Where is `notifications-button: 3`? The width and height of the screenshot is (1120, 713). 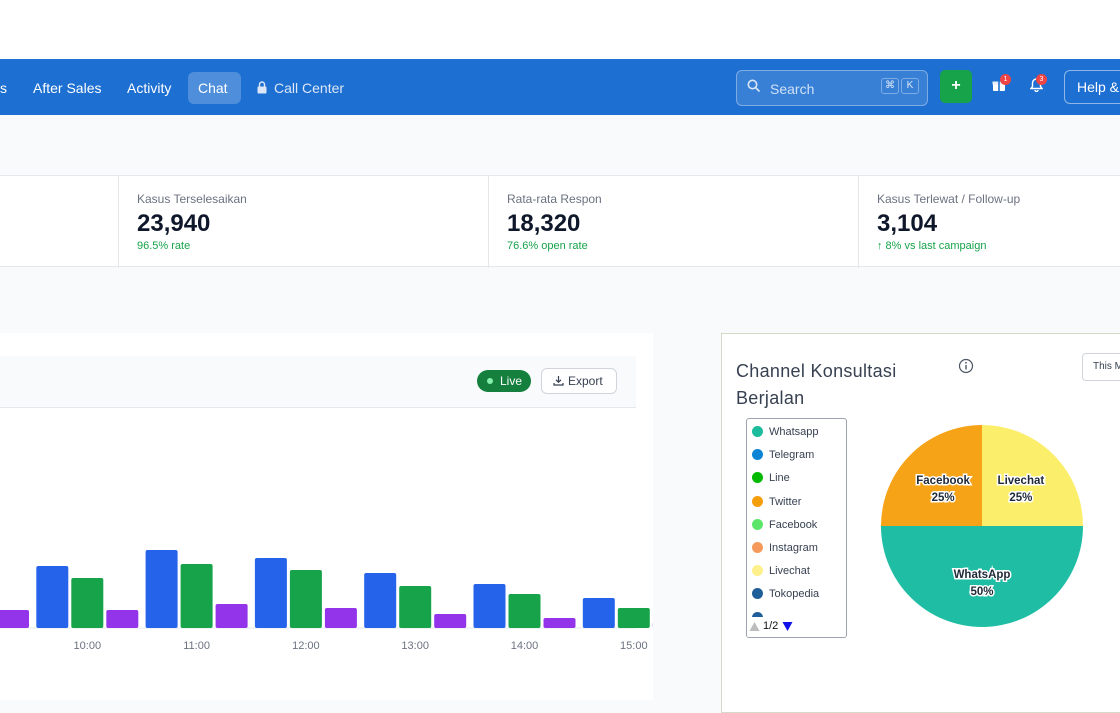 notifications-button: 3 is located at coordinates (1036, 87).